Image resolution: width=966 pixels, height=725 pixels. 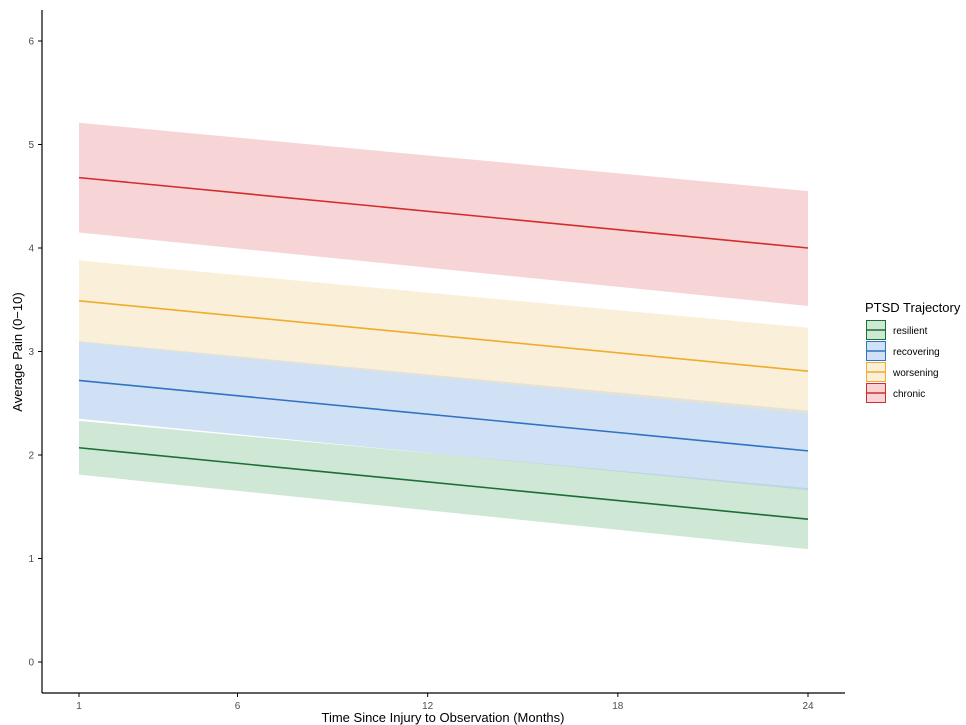 What do you see at coordinates (31, 145) in the screenshot?
I see `y-tick-label: 5` at bounding box center [31, 145].